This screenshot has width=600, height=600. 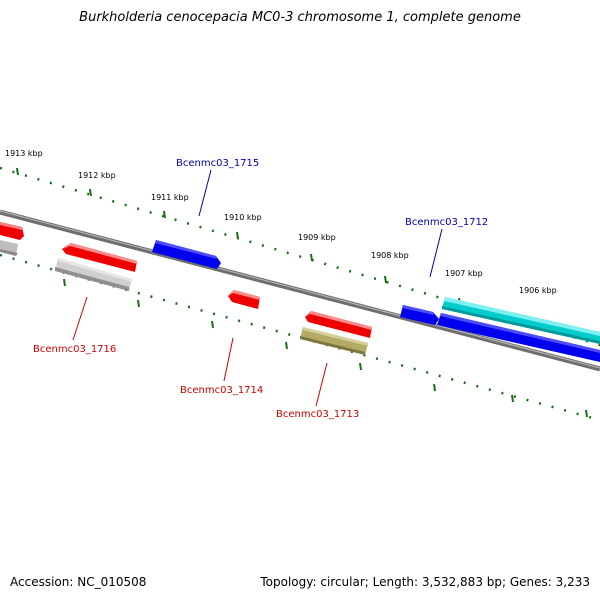 What do you see at coordinates (170, 197) in the screenshot?
I see `ruler-label: 1911 kbp` at bounding box center [170, 197].